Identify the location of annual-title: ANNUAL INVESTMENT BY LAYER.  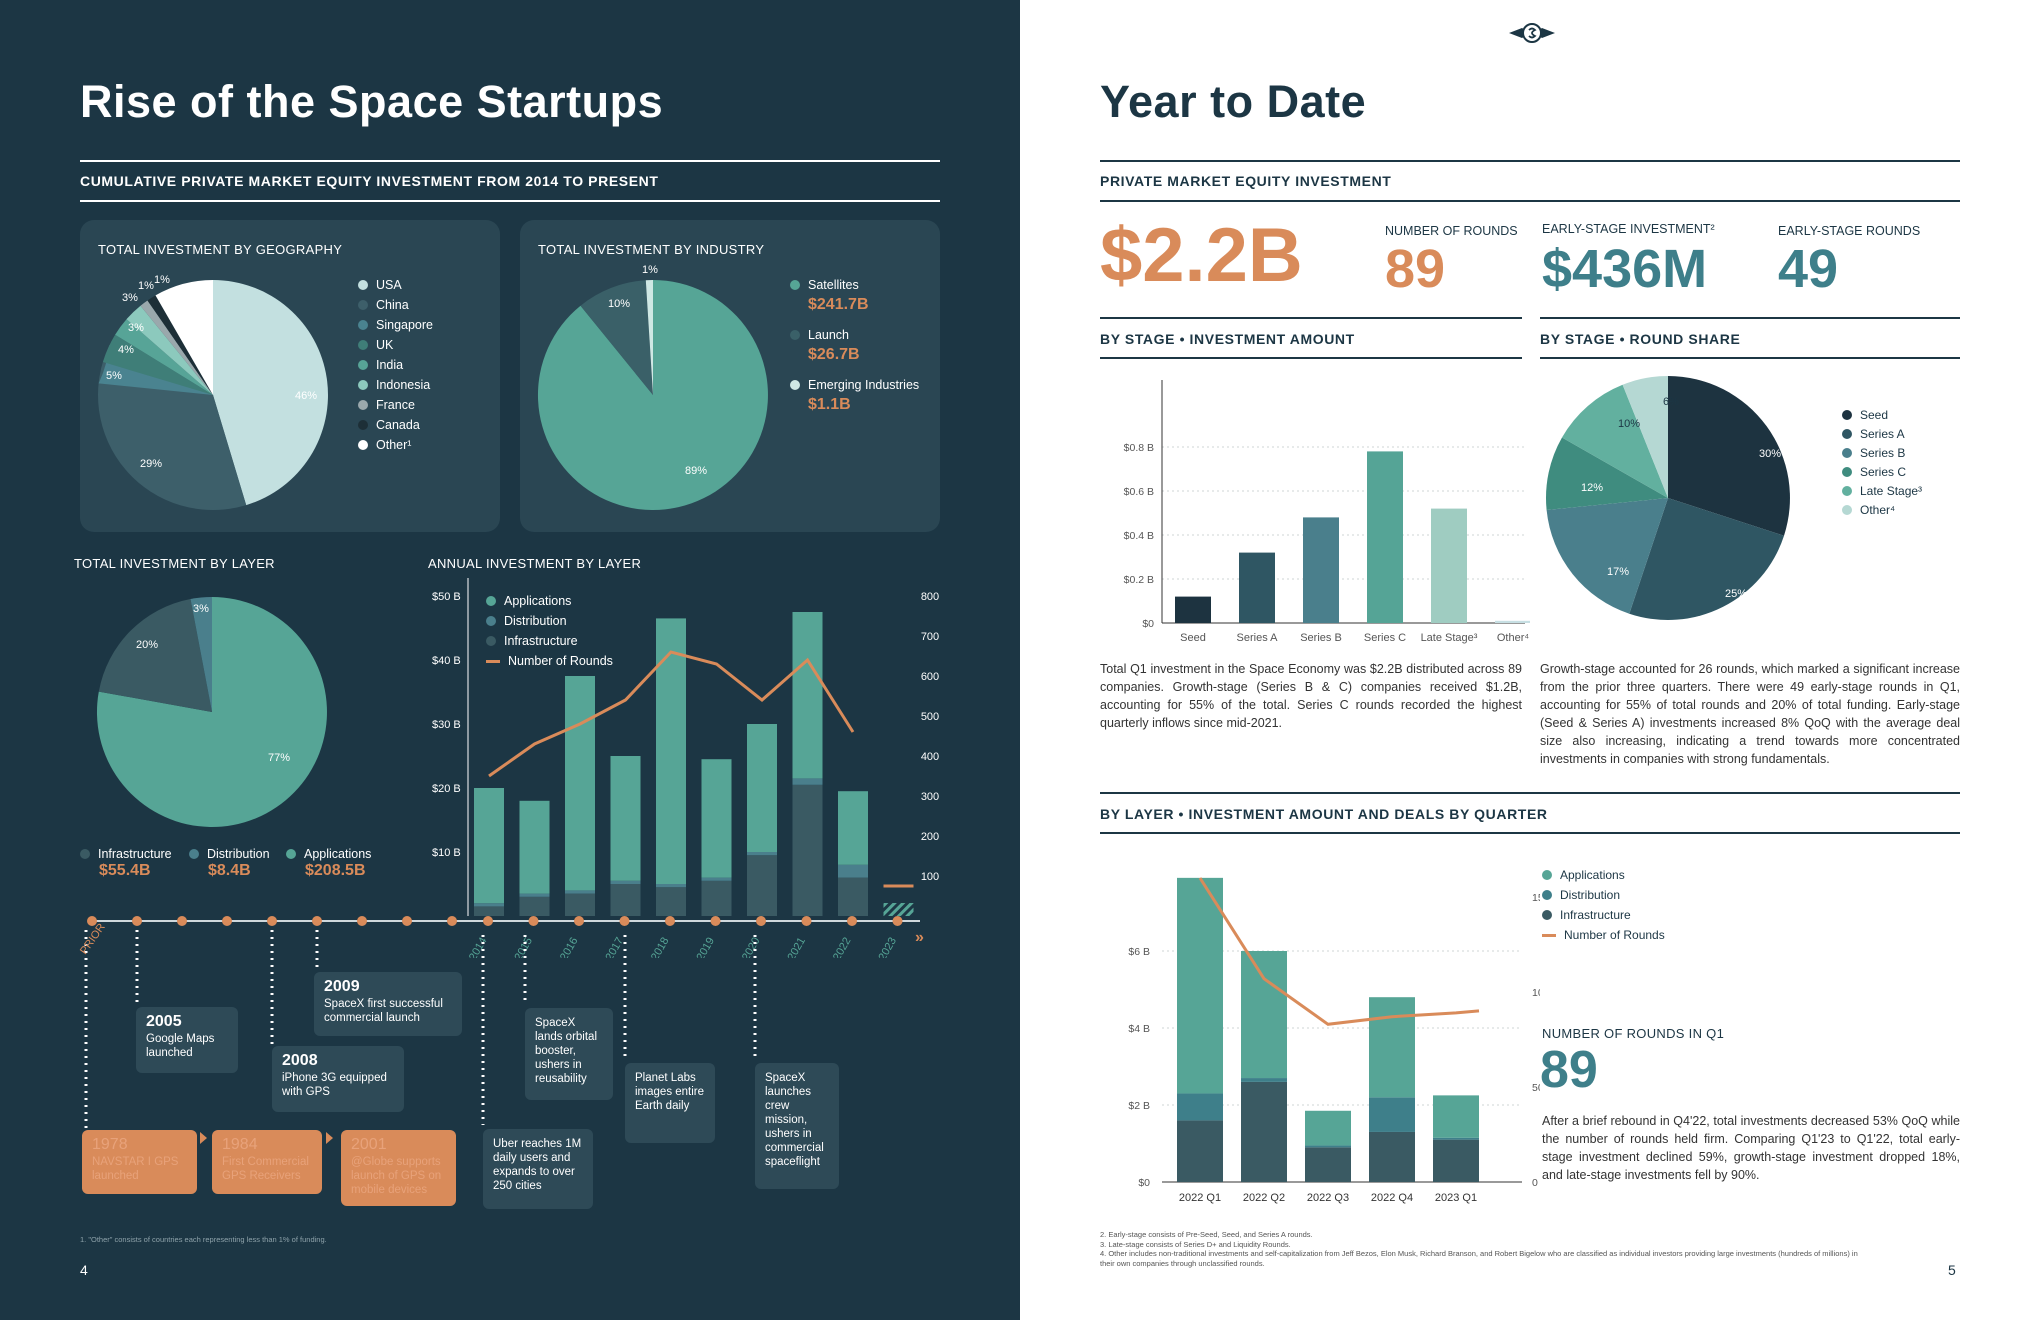
(535, 563).